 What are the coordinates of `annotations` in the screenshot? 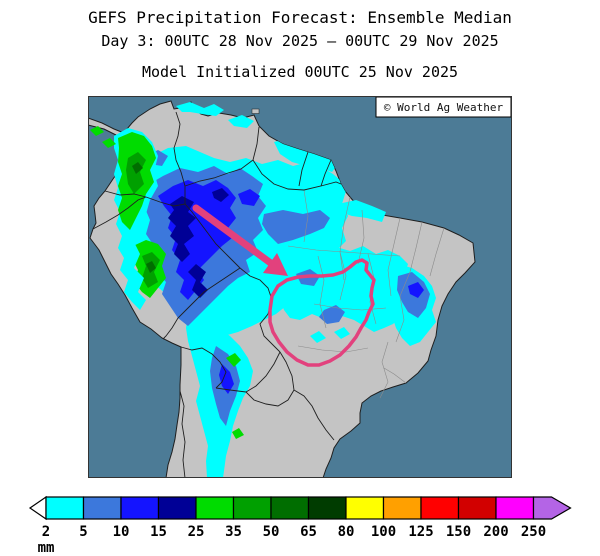 It's located at (284, 285).